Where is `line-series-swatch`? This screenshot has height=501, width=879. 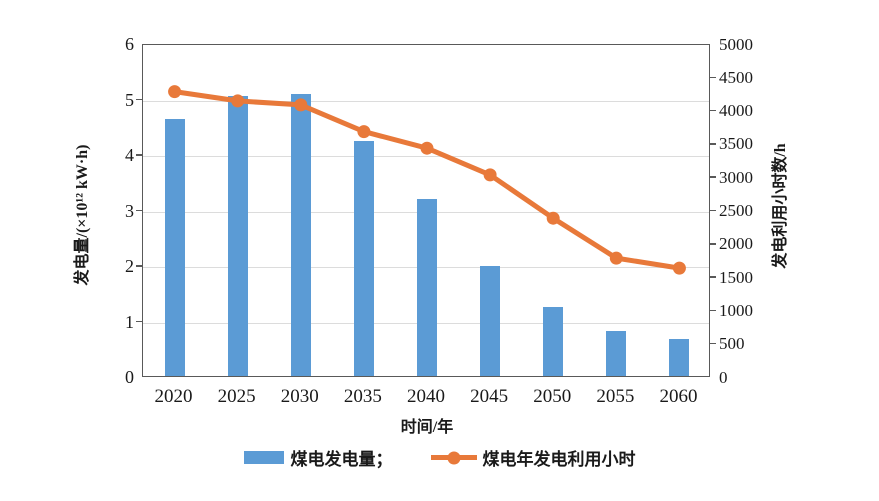 line-series-swatch is located at coordinates (453, 457).